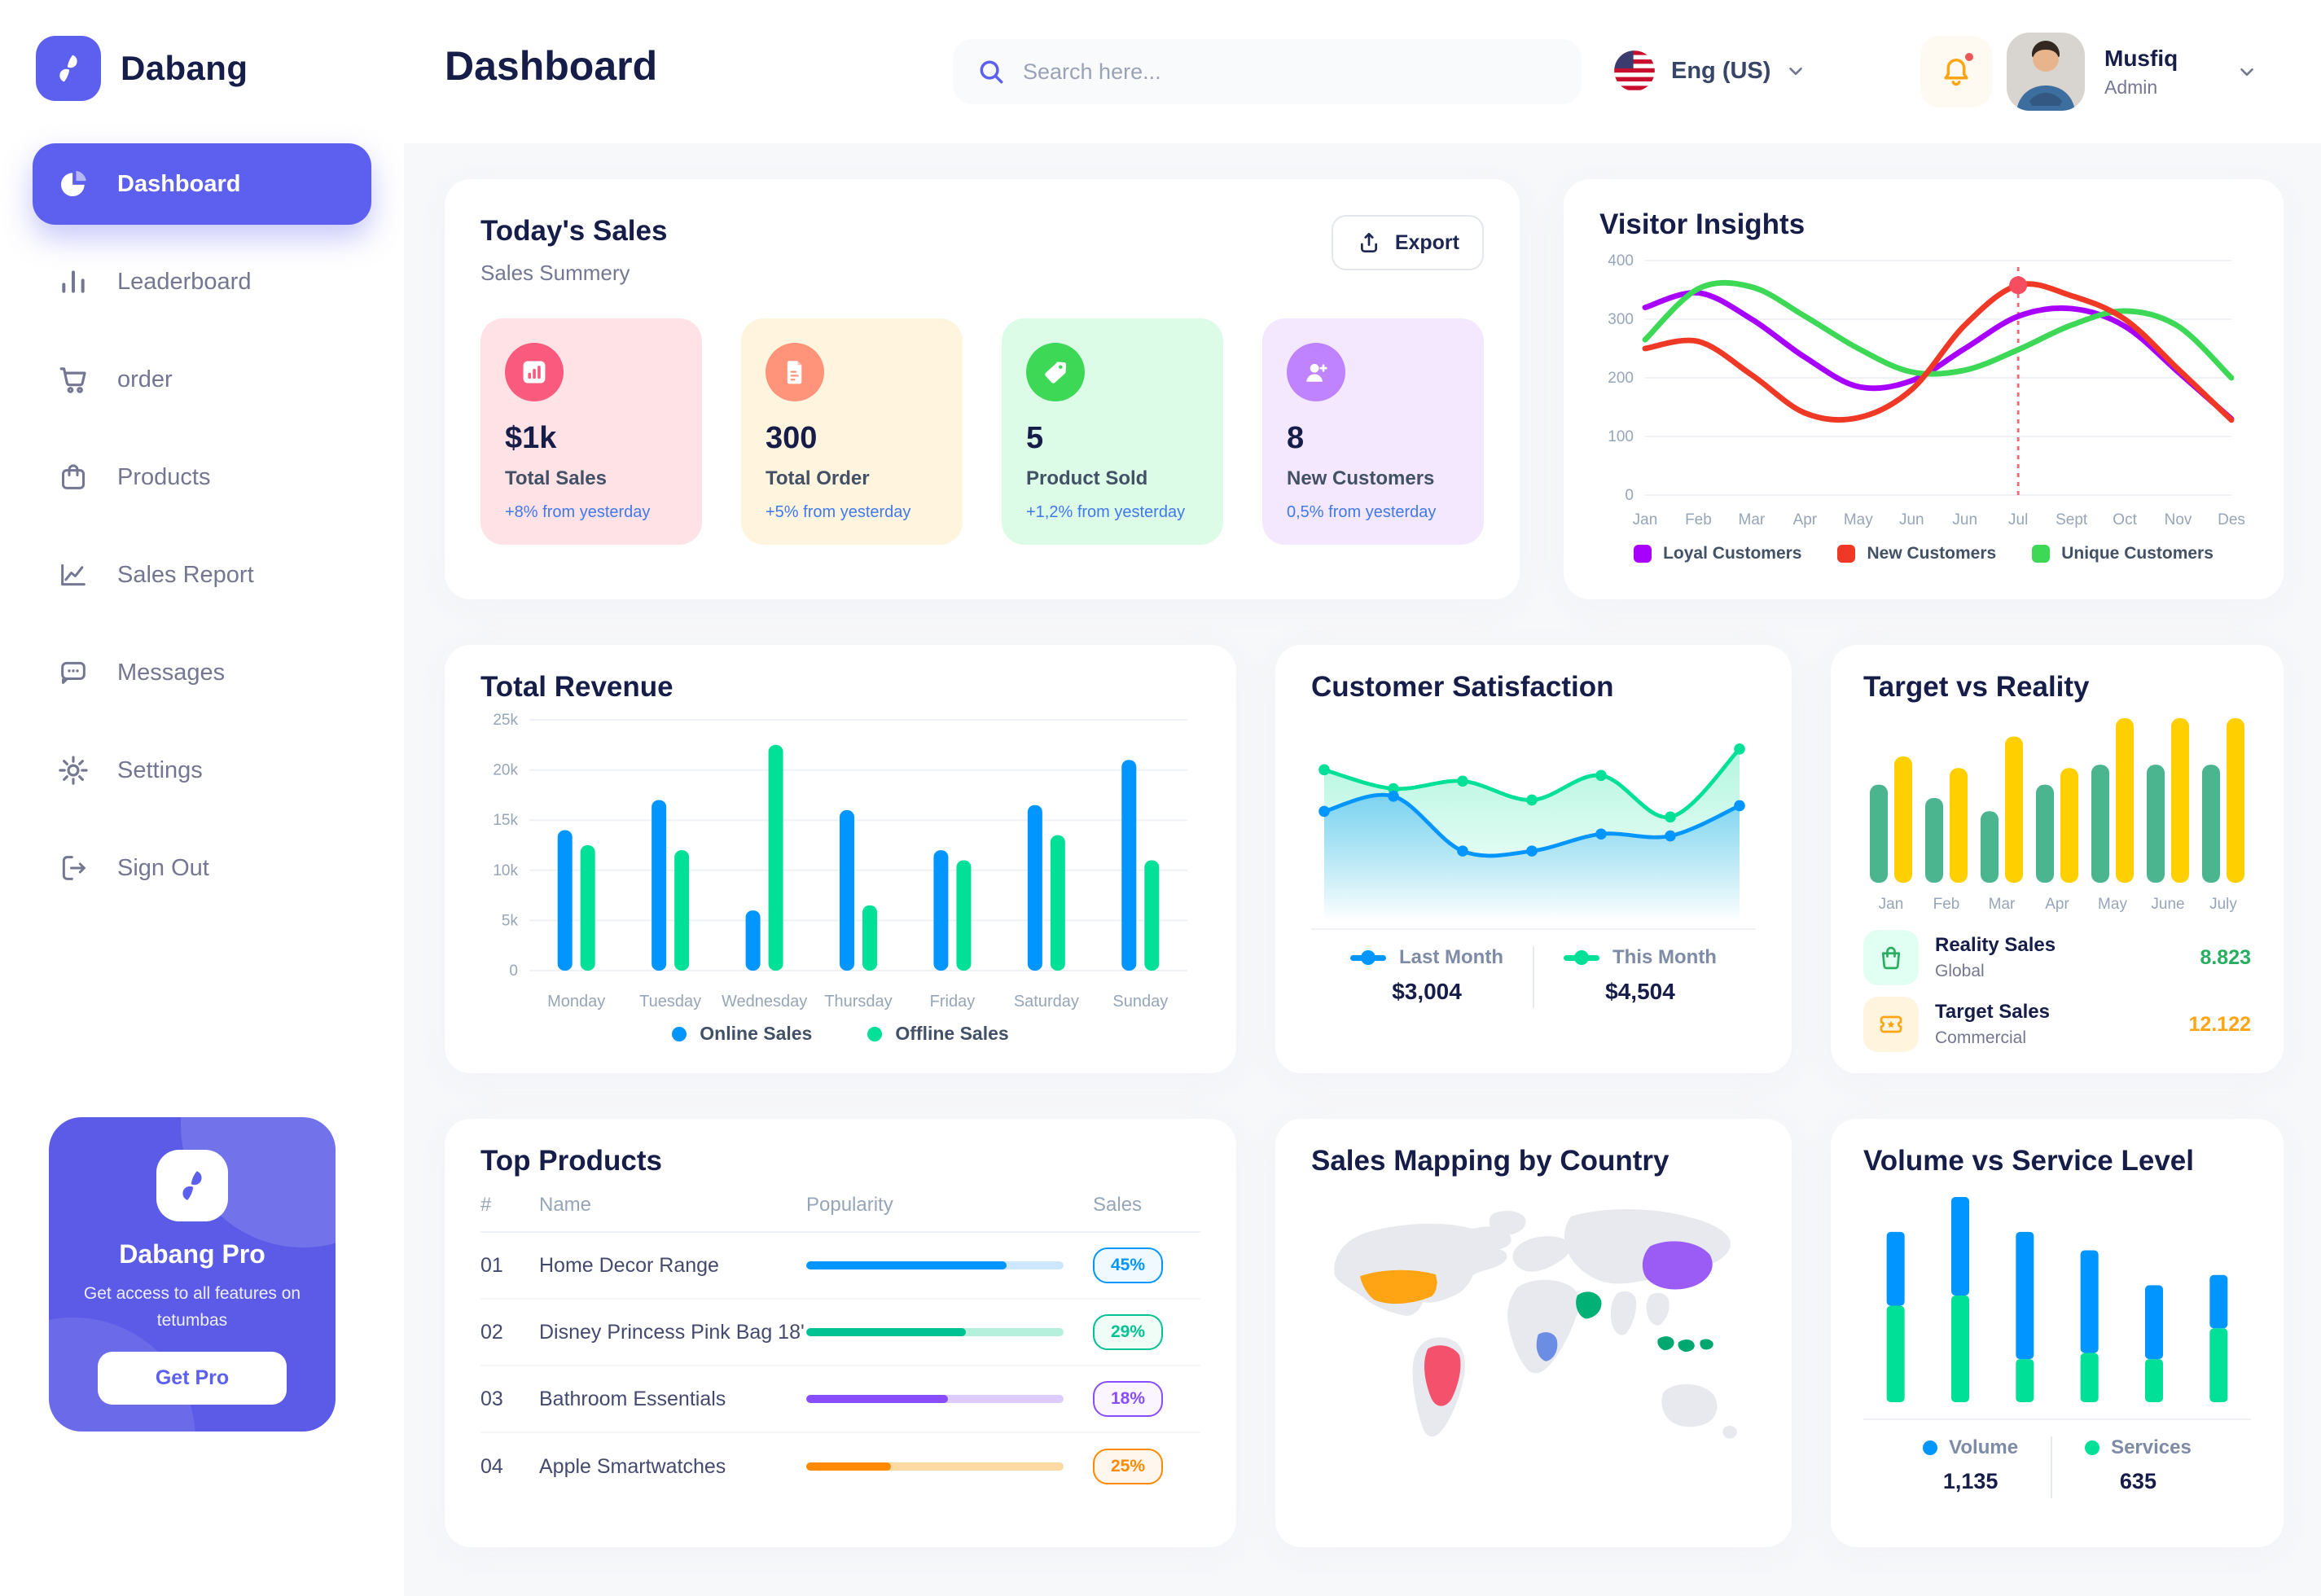 The height and width of the screenshot is (1596, 2321). I want to click on table-row: 03 Bathroom Essentials 18%, so click(840, 1399).